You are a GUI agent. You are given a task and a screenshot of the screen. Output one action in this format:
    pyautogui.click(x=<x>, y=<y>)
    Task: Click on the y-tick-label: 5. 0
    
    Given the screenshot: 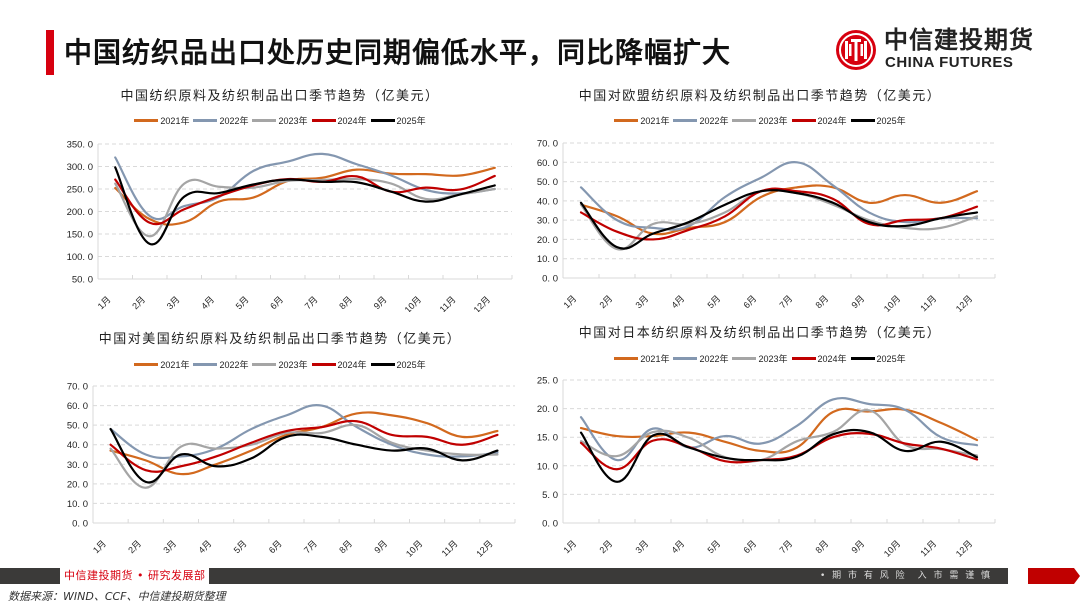 What is the action you would take?
    pyautogui.click(x=550, y=495)
    